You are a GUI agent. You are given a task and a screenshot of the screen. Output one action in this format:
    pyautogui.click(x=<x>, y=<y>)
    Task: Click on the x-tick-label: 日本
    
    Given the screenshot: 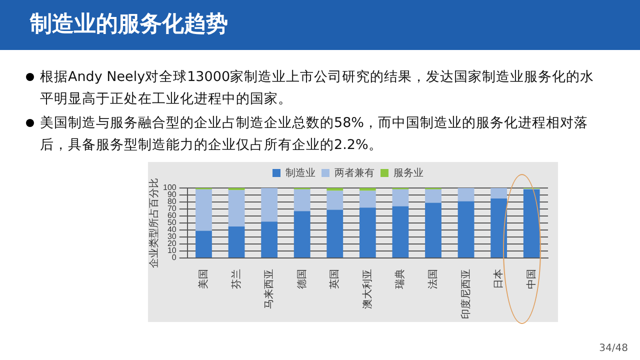 What is the action you would take?
    pyautogui.click(x=498, y=279)
    